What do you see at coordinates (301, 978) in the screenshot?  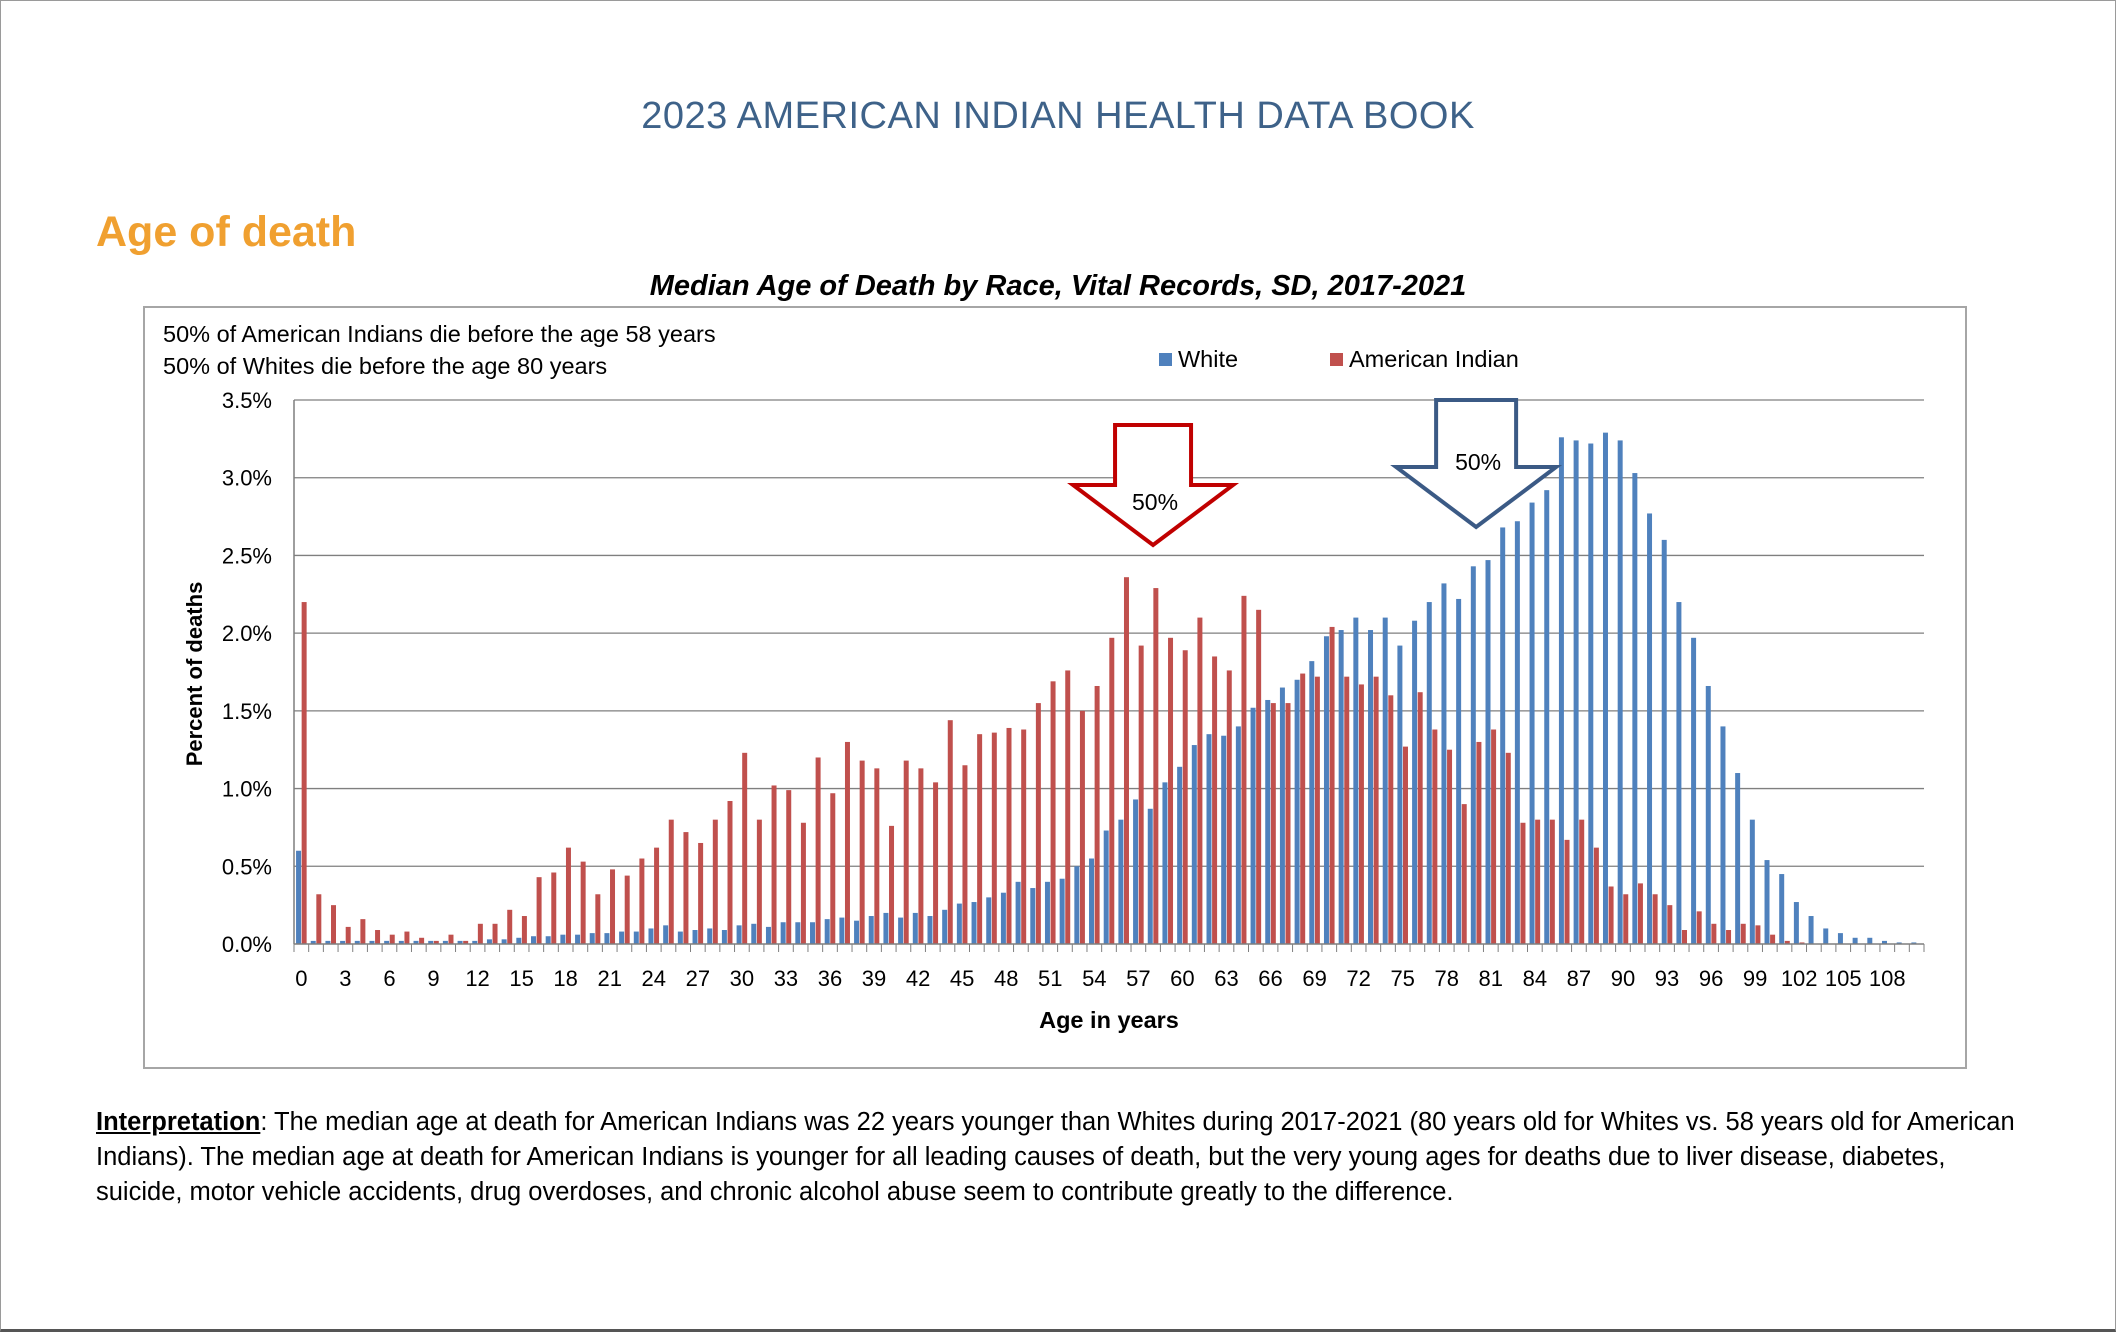 I see `x-tick-label: 0` at bounding box center [301, 978].